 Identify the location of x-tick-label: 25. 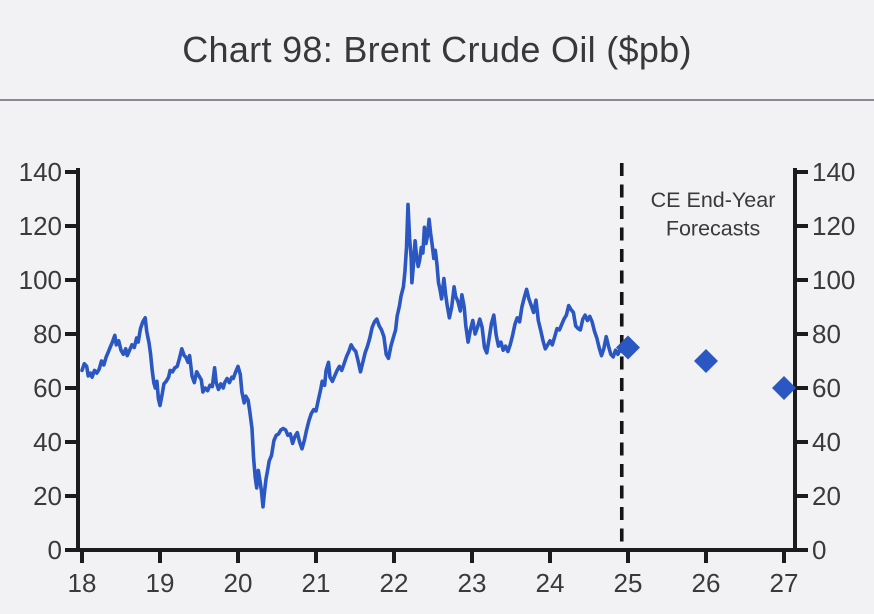
(628, 583).